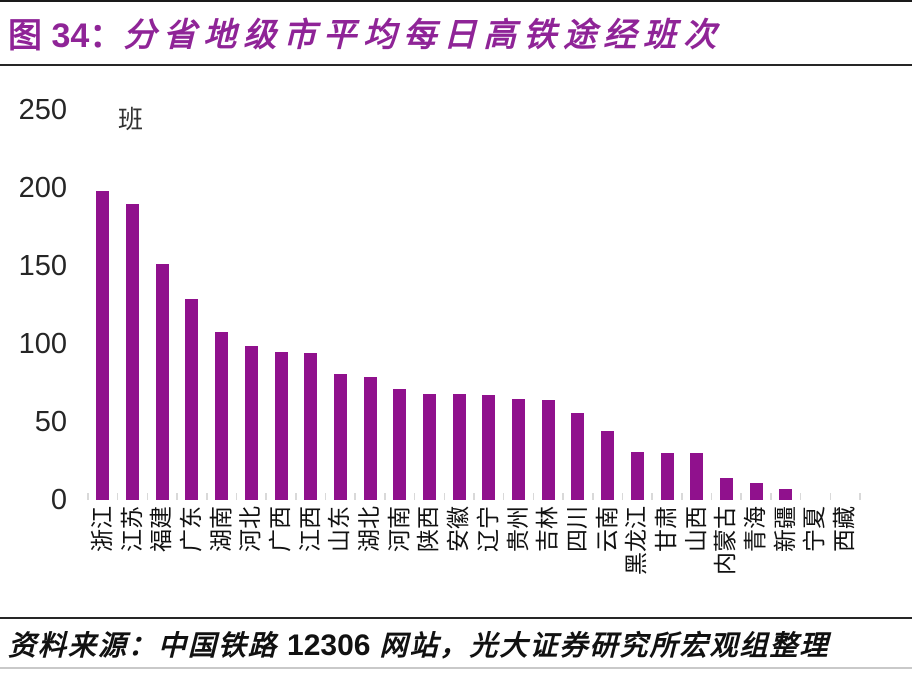  I want to click on x-axis-label: 山东, so click(340, 529).